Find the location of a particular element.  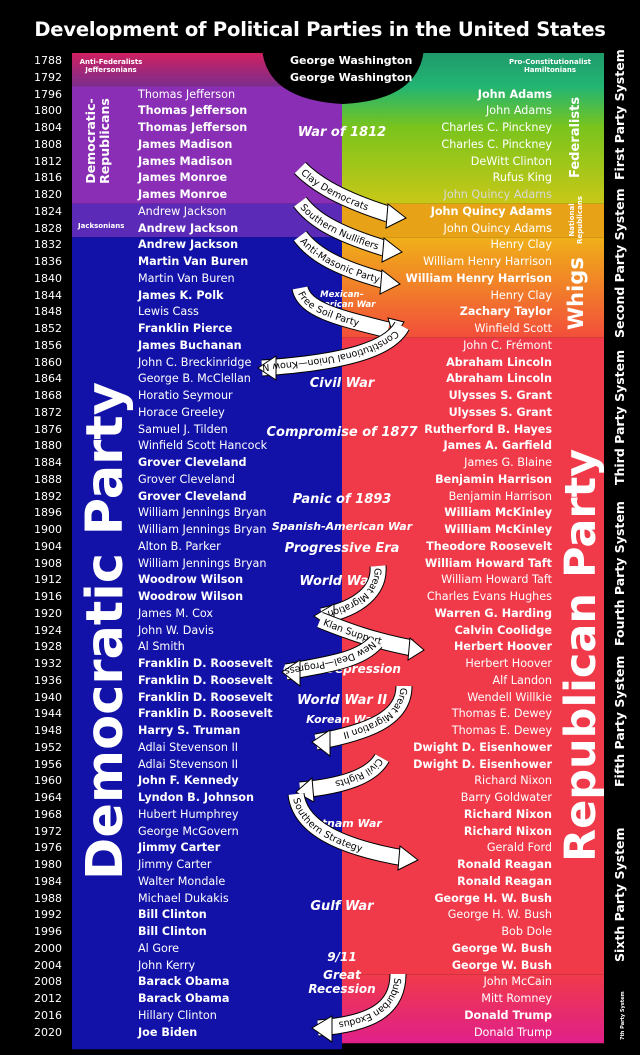

year-label: 1992 is located at coordinates (48, 915).